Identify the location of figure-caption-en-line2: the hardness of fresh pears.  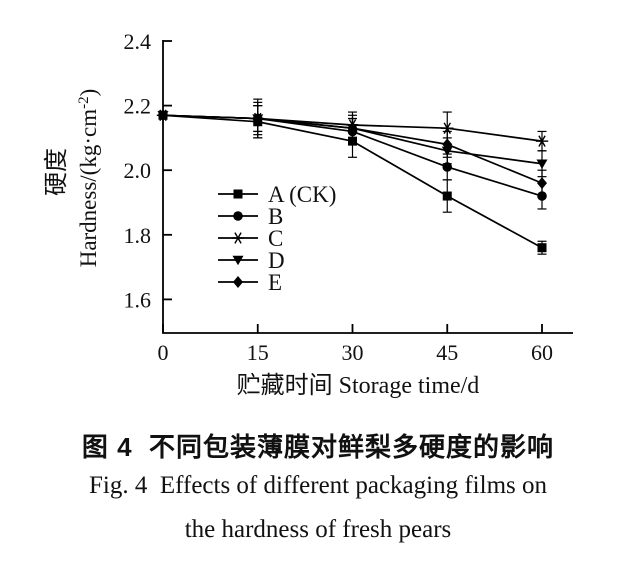
(318, 529).